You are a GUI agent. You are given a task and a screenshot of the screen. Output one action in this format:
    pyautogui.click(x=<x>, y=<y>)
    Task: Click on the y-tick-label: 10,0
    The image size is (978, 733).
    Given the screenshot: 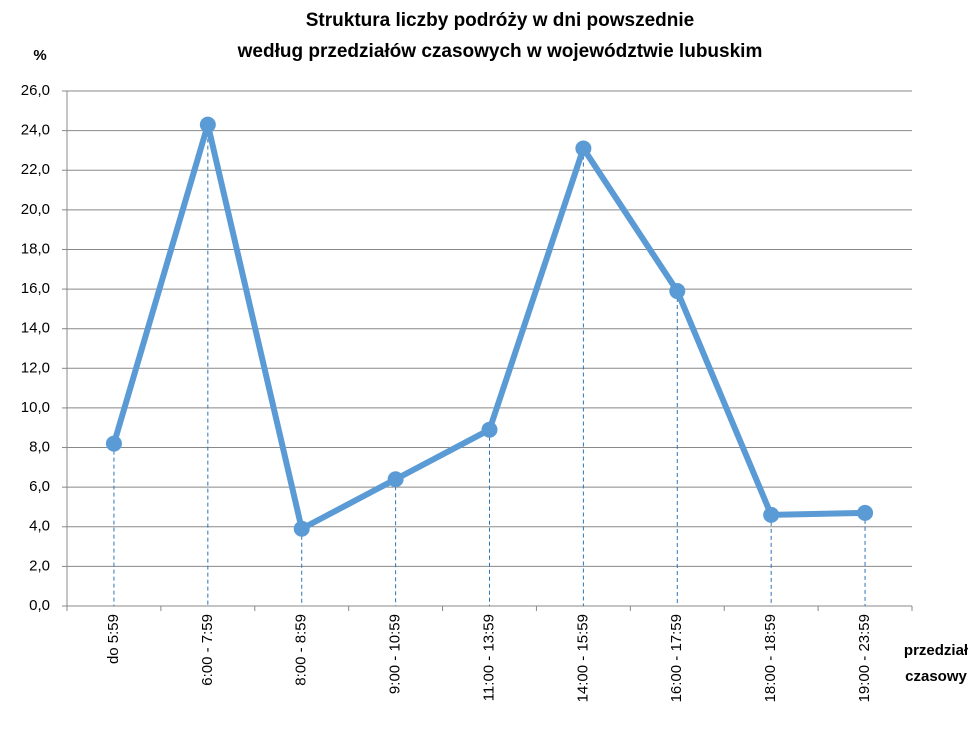 What is the action you would take?
    pyautogui.click(x=35, y=407)
    